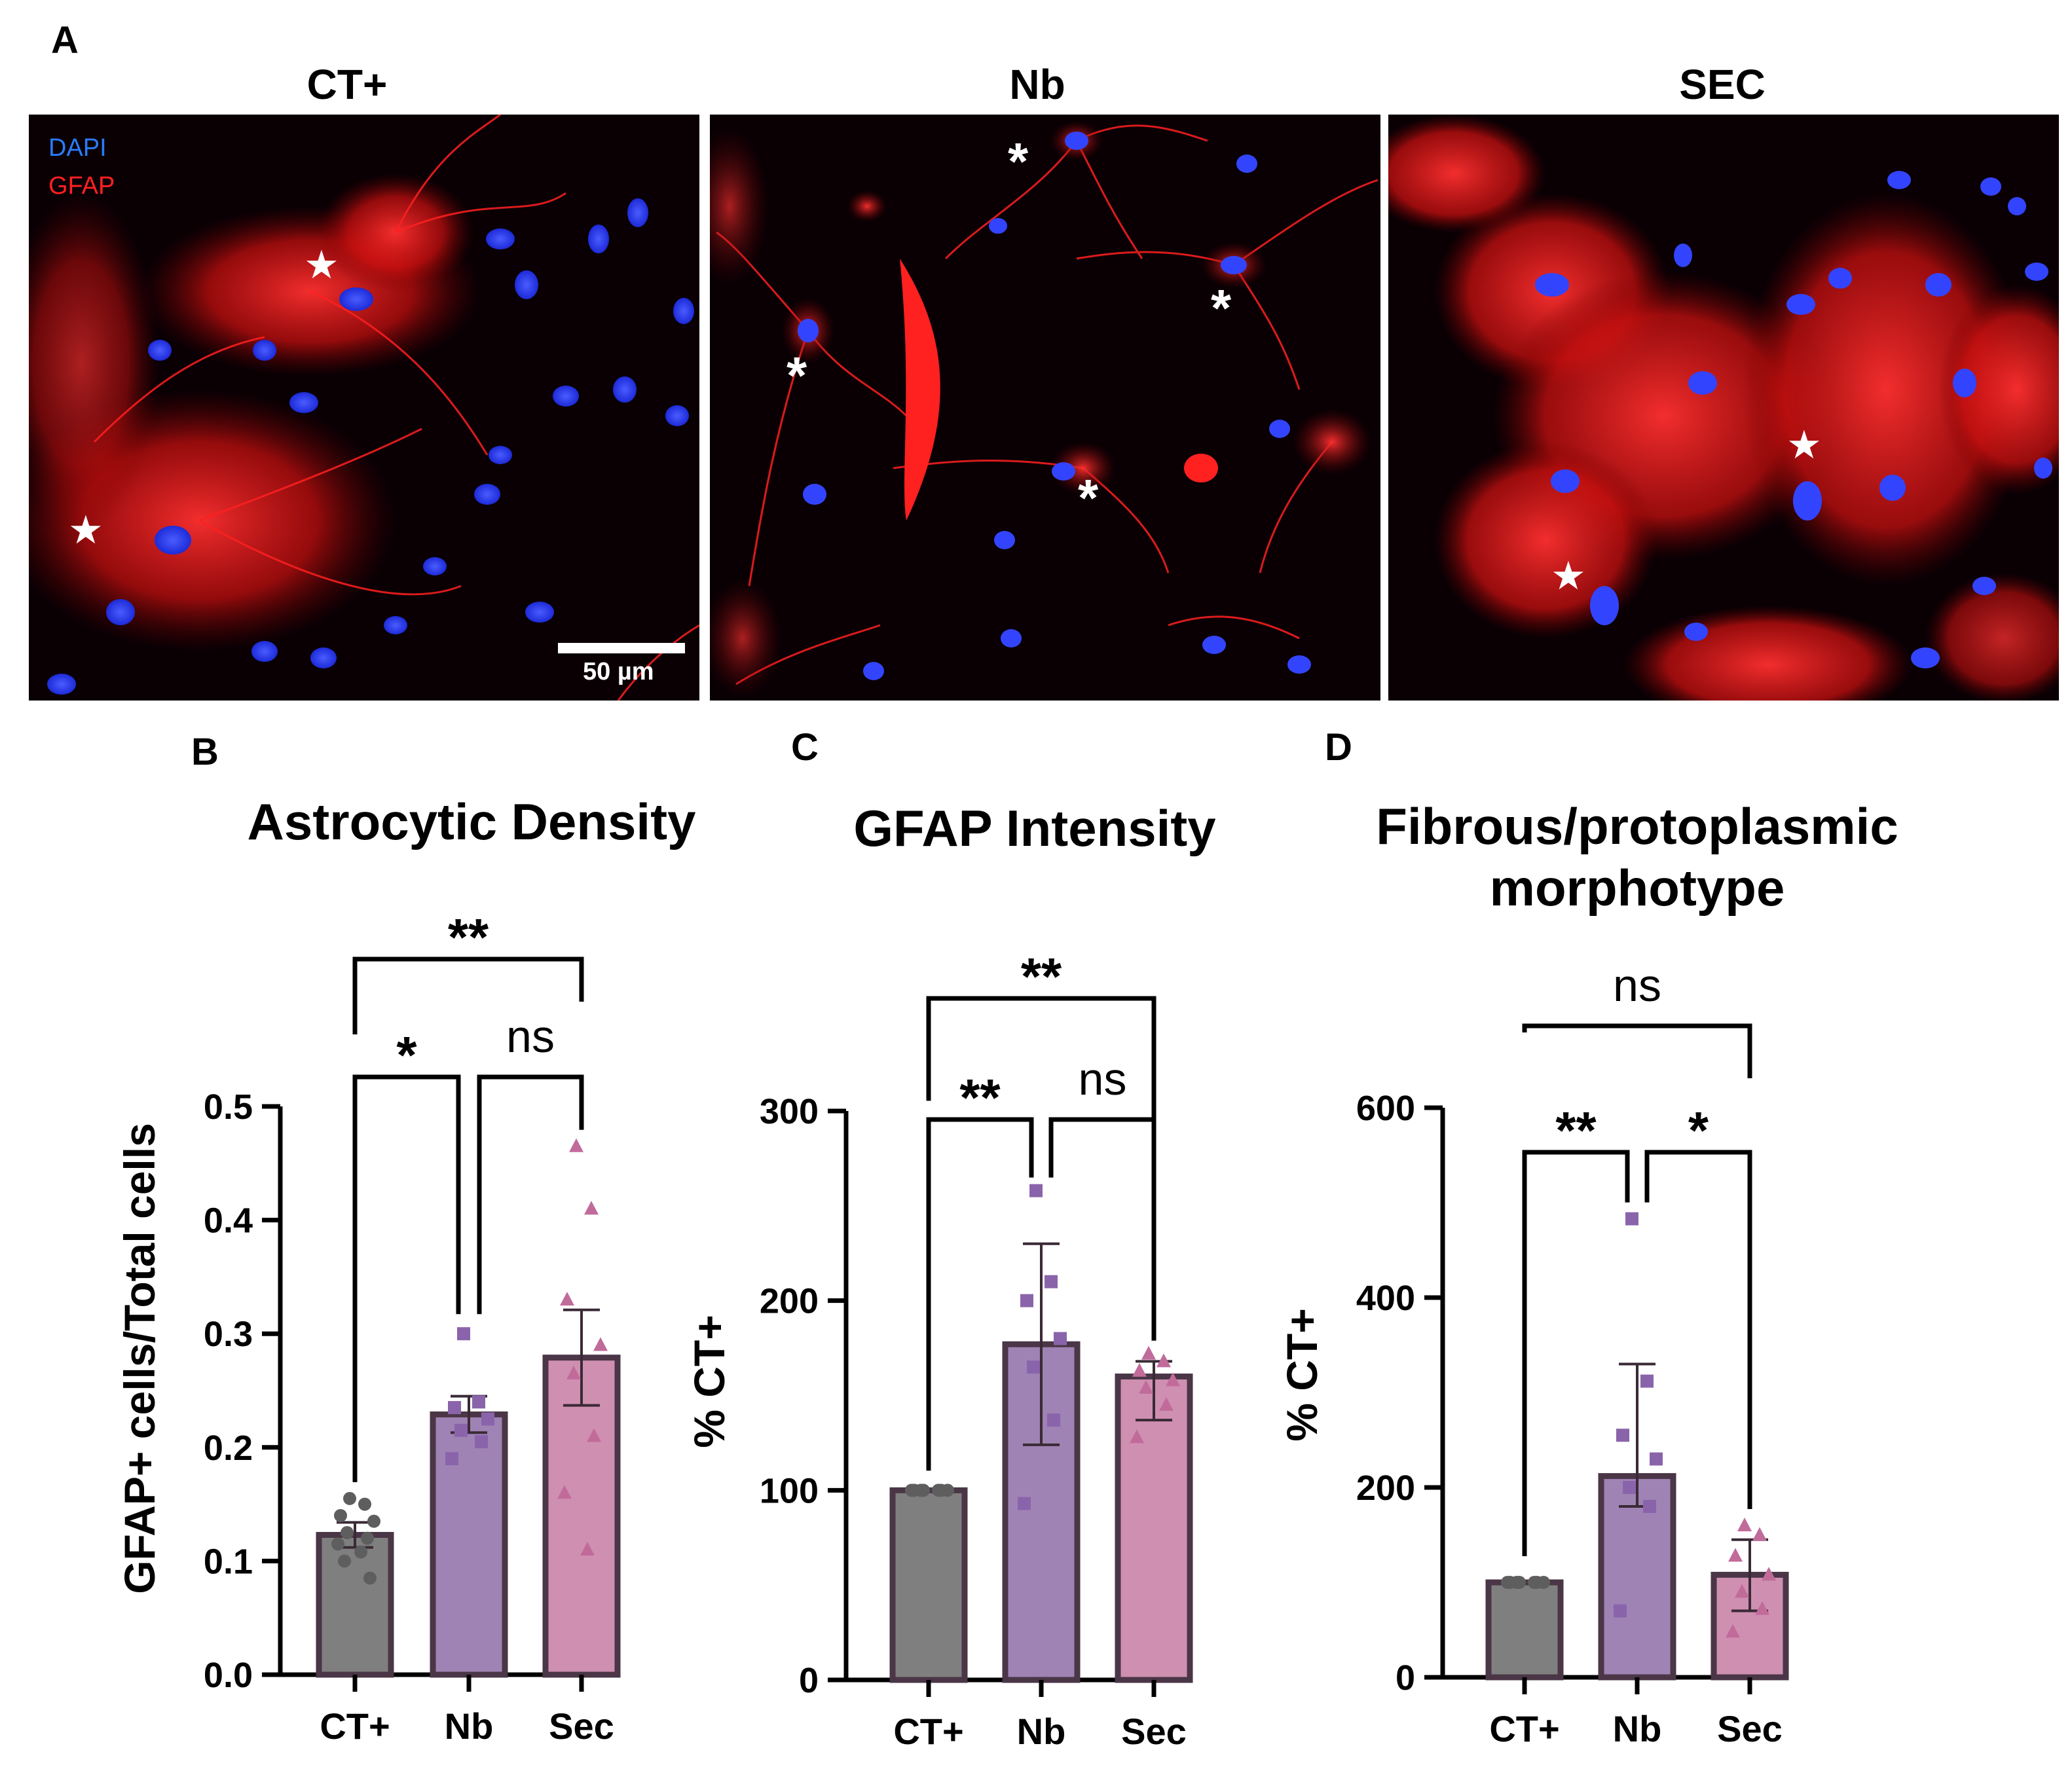  Describe the element at coordinates (1637, 1577) in the screenshot. I see `bar-nb` at that location.